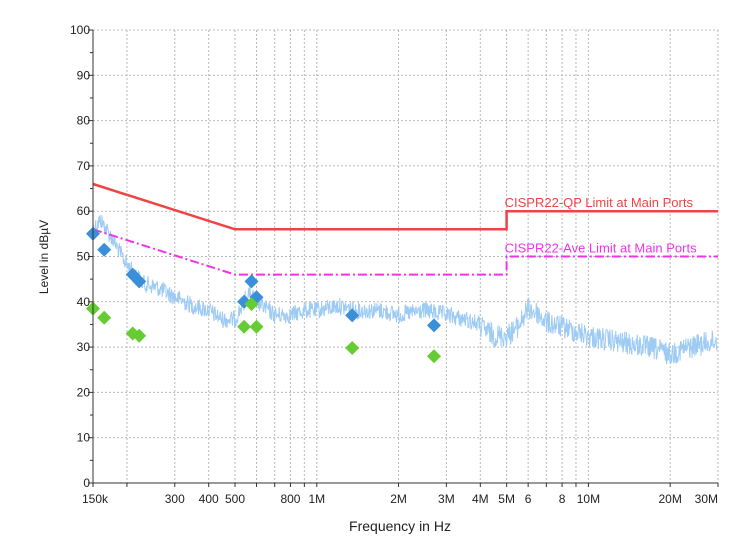  What do you see at coordinates (669, 499) in the screenshot?
I see `x-tick-label: 20M` at bounding box center [669, 499].